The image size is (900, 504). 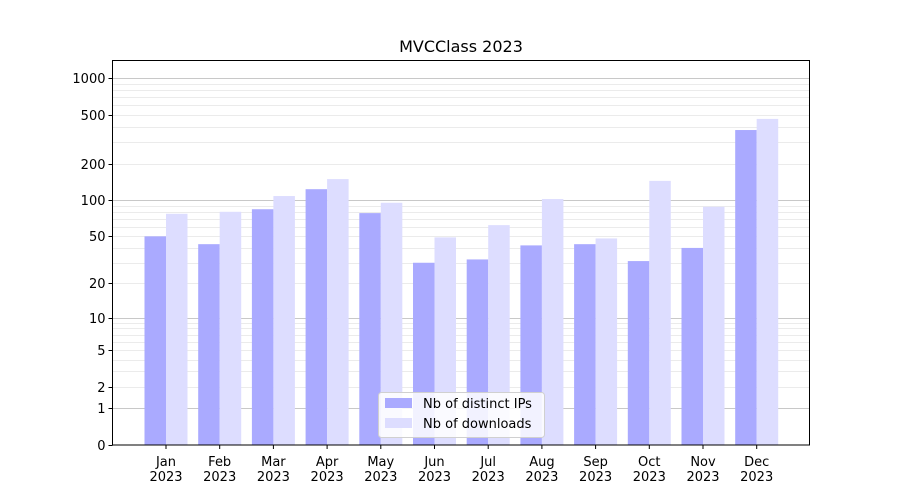 What do you see at coordinates (93, 116) in the screenshot?
I see `y-tick-label: 500` at bounding box center [93, 116].